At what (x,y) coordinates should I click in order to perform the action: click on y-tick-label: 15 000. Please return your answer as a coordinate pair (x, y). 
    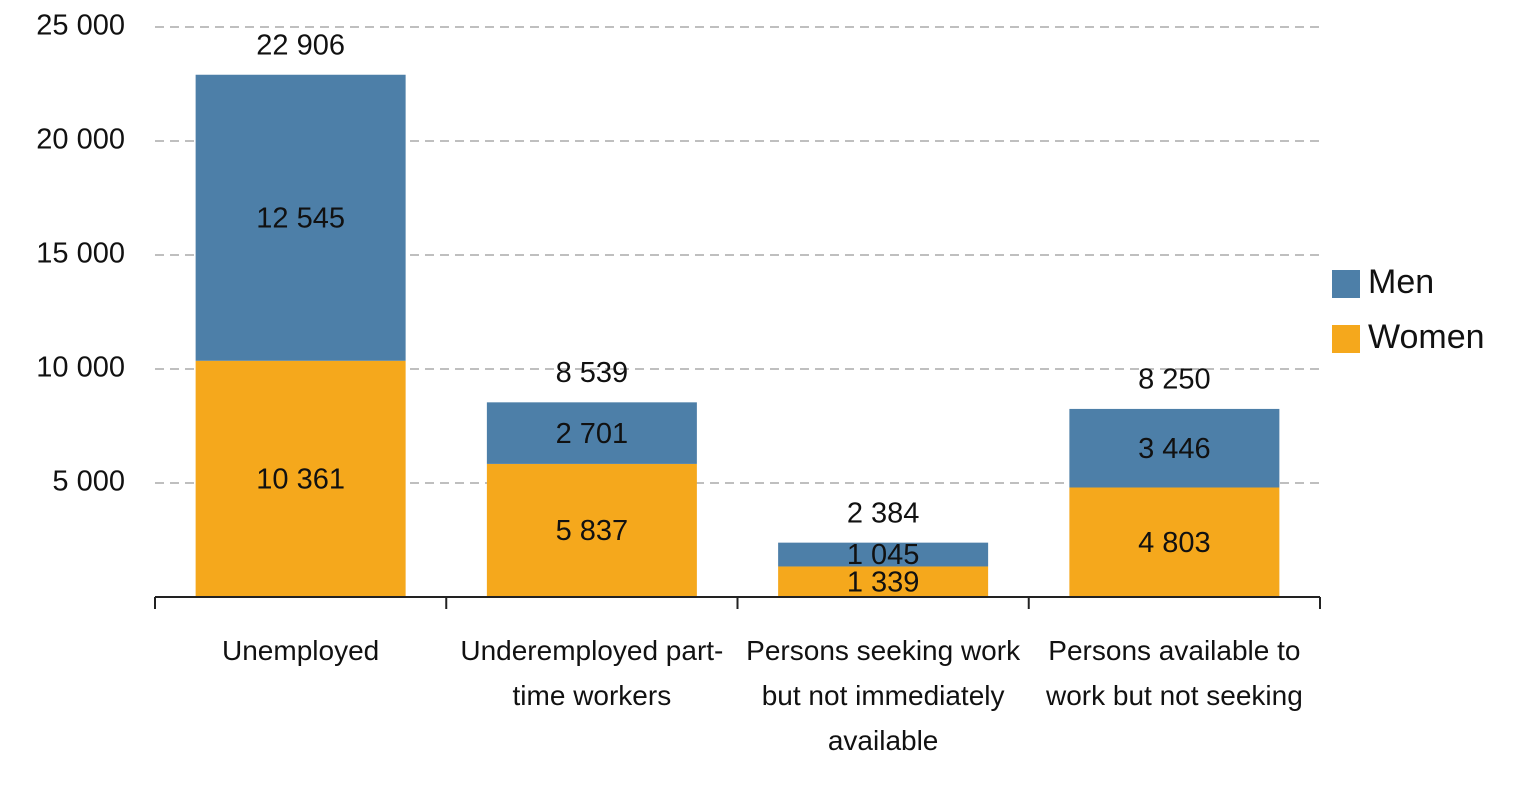
    Looking at the image, I should click on (80, 254).